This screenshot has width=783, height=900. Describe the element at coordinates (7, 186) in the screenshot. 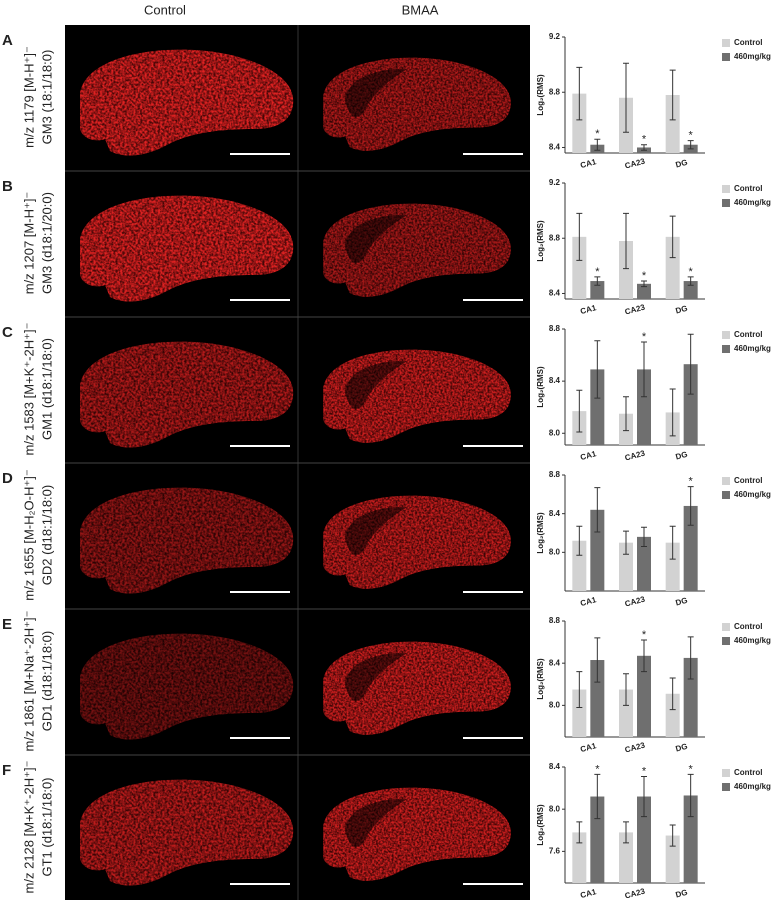

I see `panel-letter: B` at that location.